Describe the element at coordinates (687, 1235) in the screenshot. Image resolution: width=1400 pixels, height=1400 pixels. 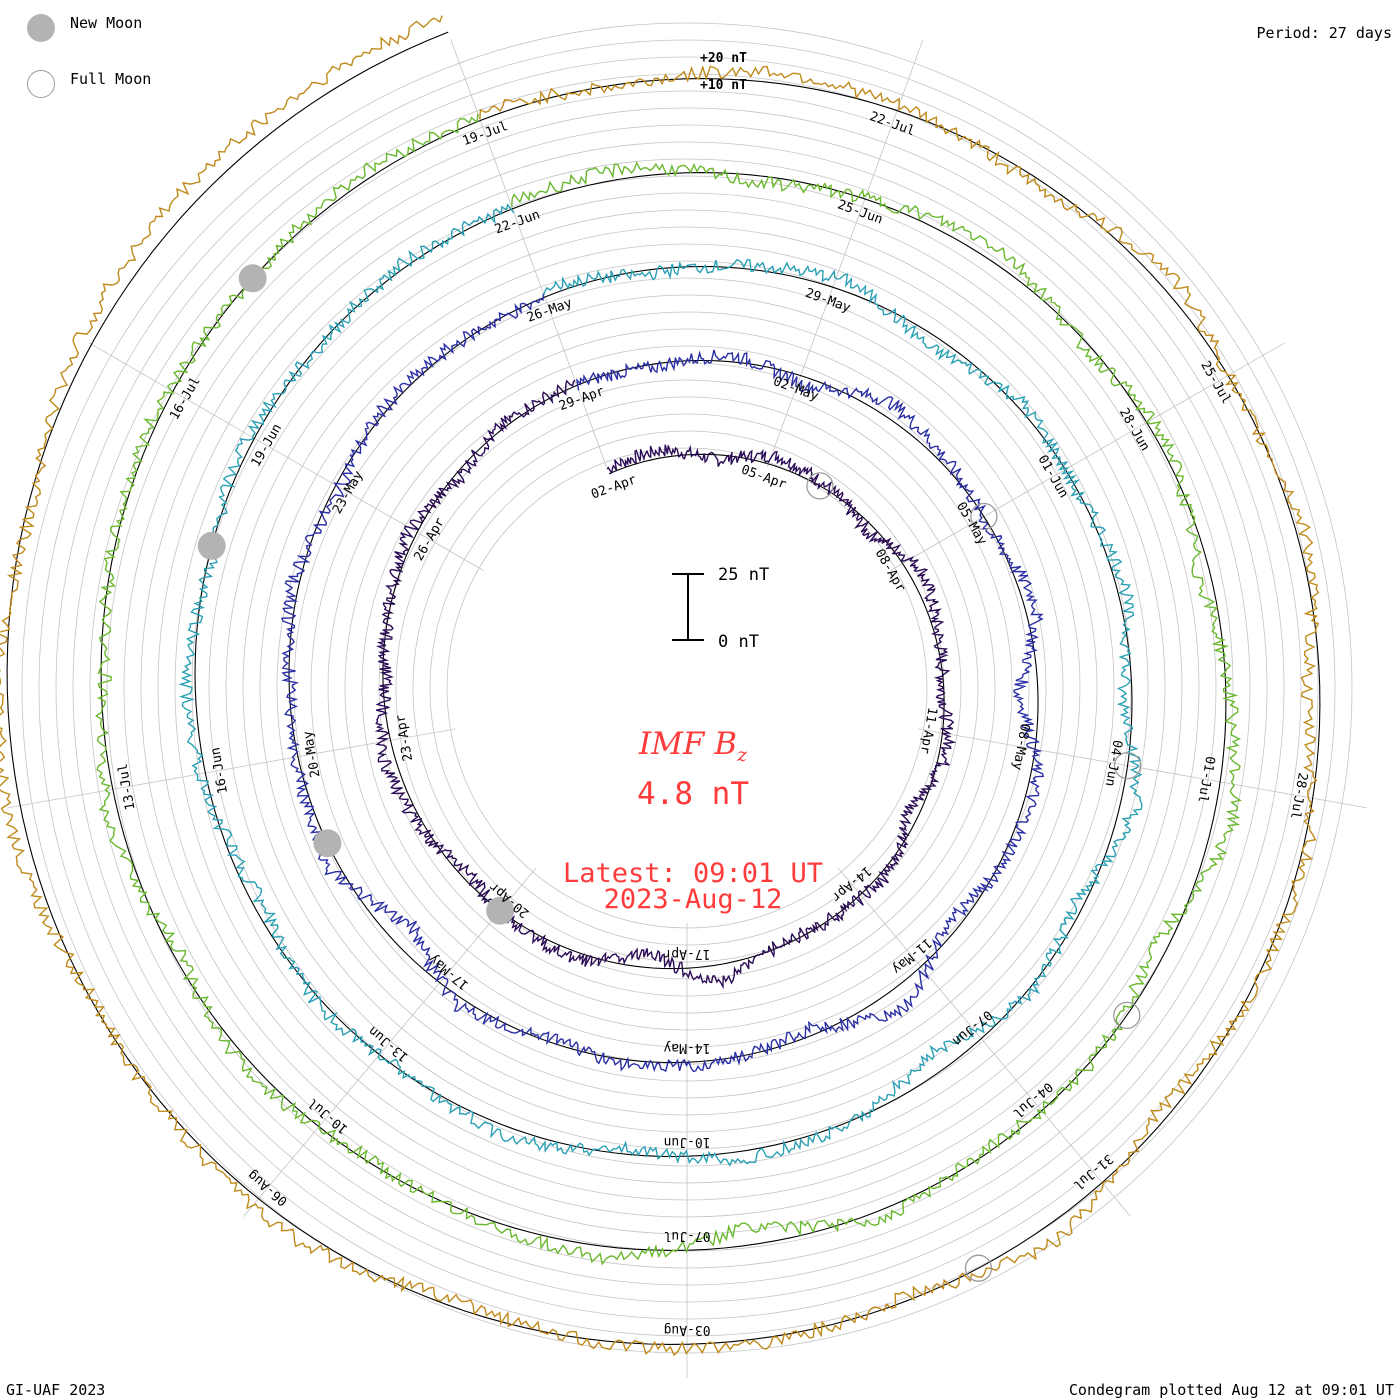
I see `date-label: 07-Jul` at that location.